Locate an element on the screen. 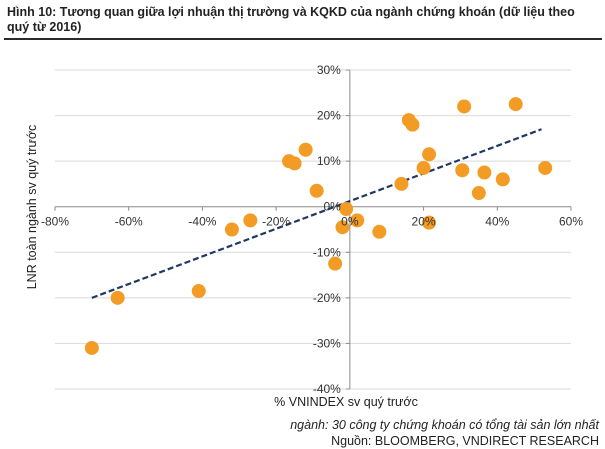  source-note: Nguồn: BLOOMBERG, VNDIRECT RESEARCH is located at coordinates (465, 441).